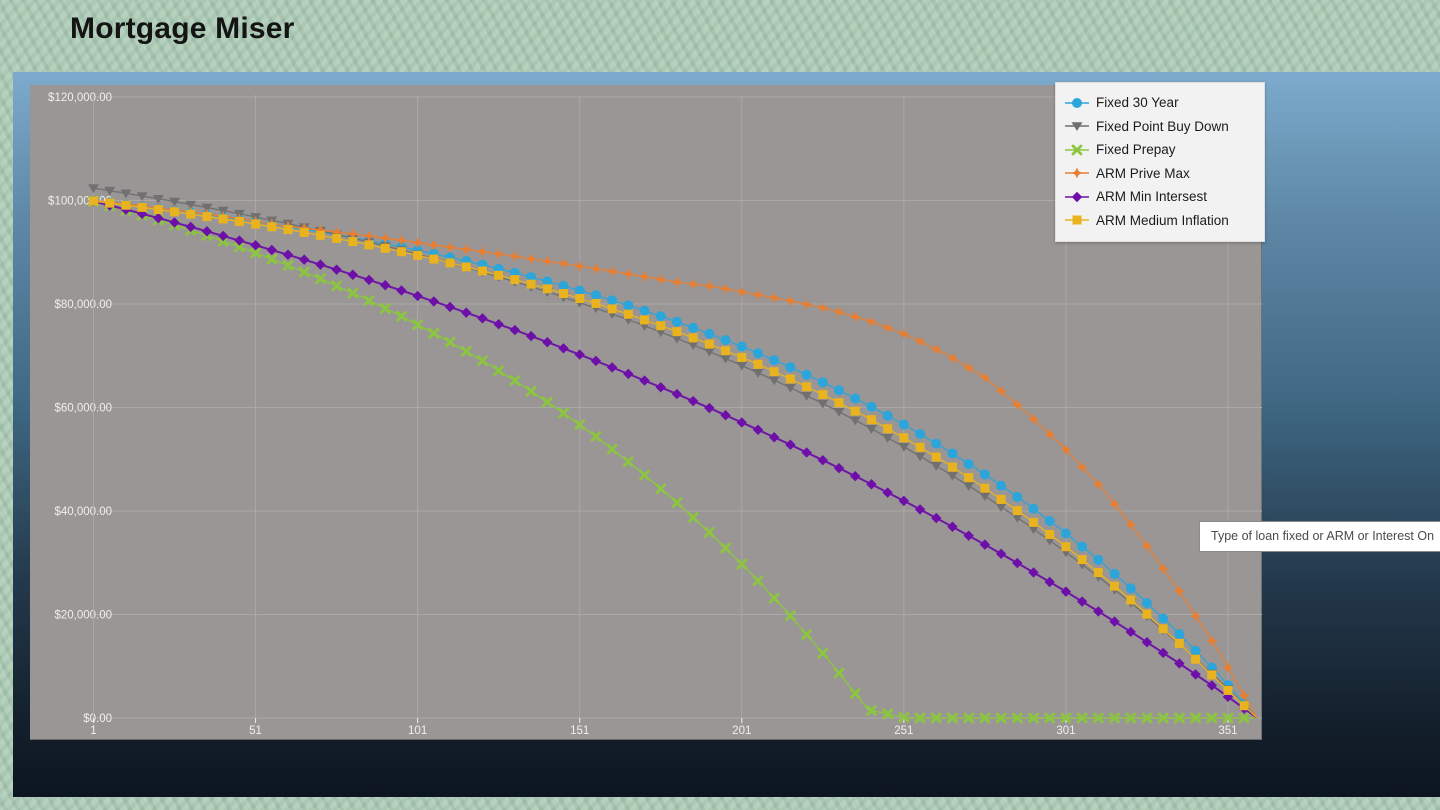 The width and height of the screenshot is (1440, 810). I want to click on legend-item-arm-min-intersest: ARM Min Intersest, so click(1159, 197).